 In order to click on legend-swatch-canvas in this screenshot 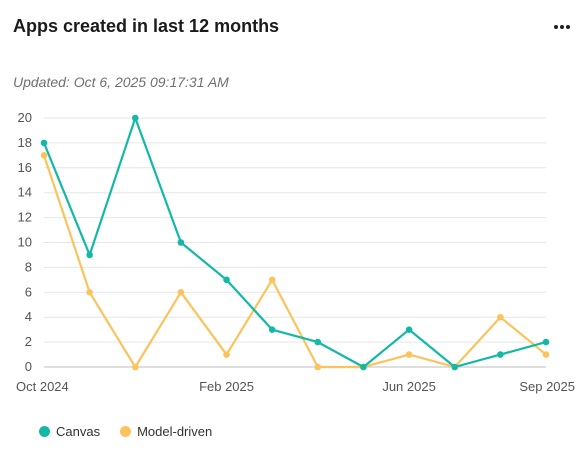, I will do `click(44, 431)`.